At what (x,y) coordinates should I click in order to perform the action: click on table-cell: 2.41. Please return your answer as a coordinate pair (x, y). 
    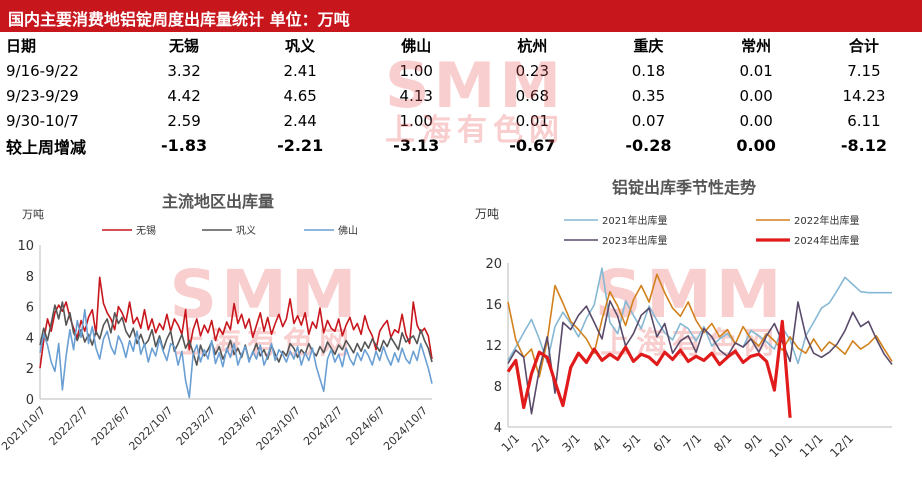
    Looking at the image, I should click on (300, 70).